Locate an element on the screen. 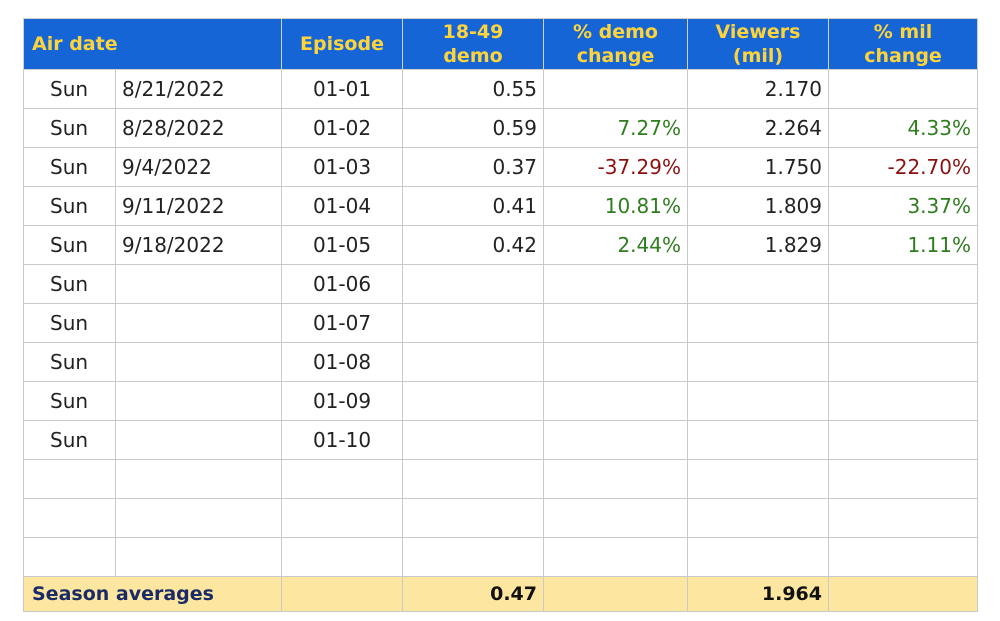 This screenshot has height=621, width=1000. header-demo-line1: 18-49 is located at coordinates (473, 32).